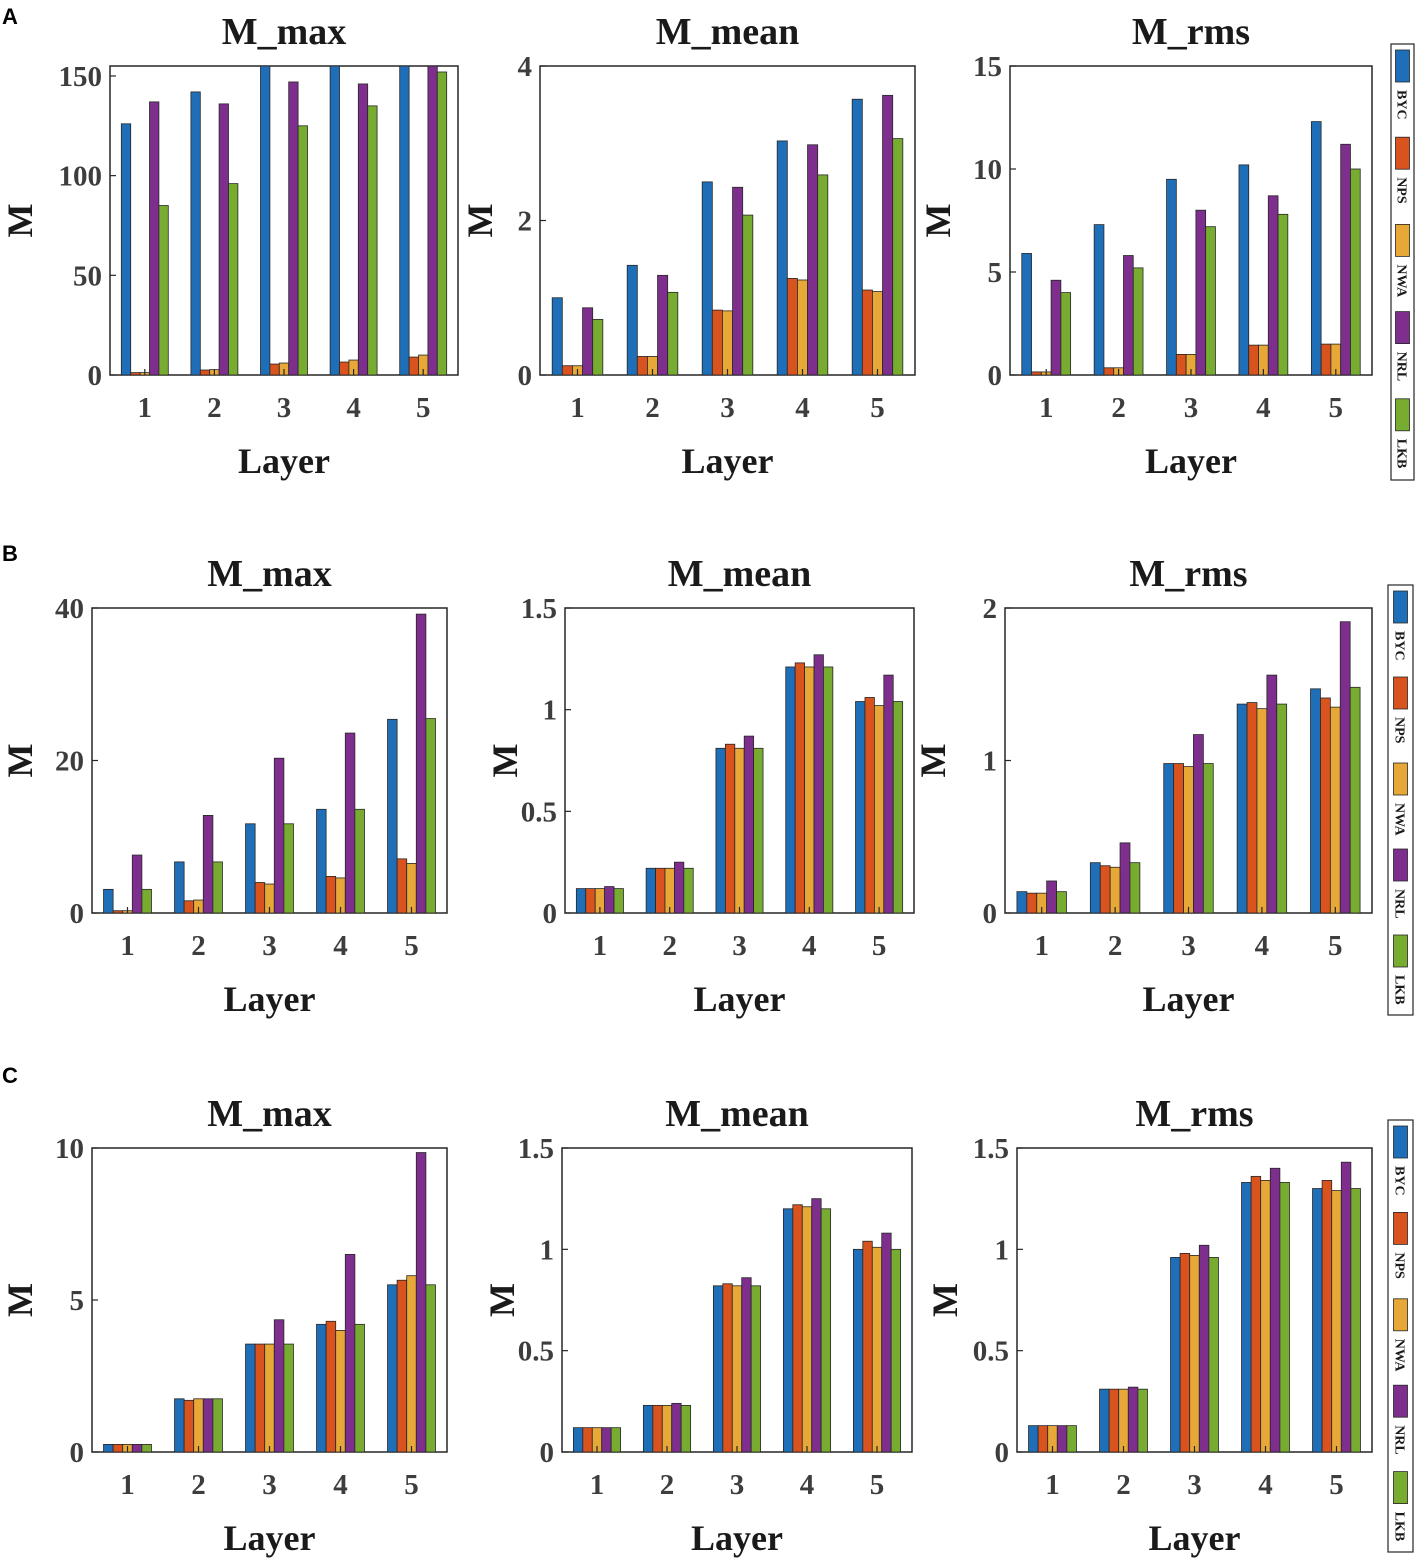  What do you see at coordinates (991, 1149) in the screenshot?
I see `y-tick-label: 1.5` at bounding box center [991, 1149].